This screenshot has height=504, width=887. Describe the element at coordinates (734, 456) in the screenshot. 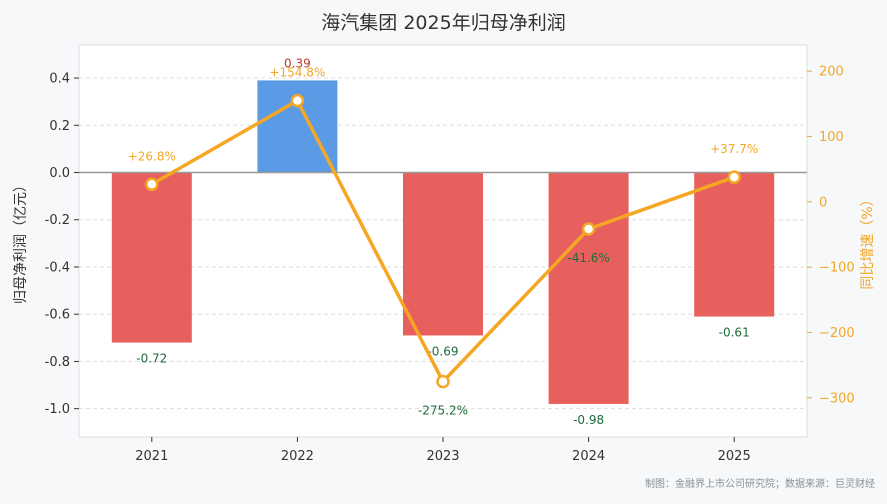

I see `x-tick-label: 2025` at that location.